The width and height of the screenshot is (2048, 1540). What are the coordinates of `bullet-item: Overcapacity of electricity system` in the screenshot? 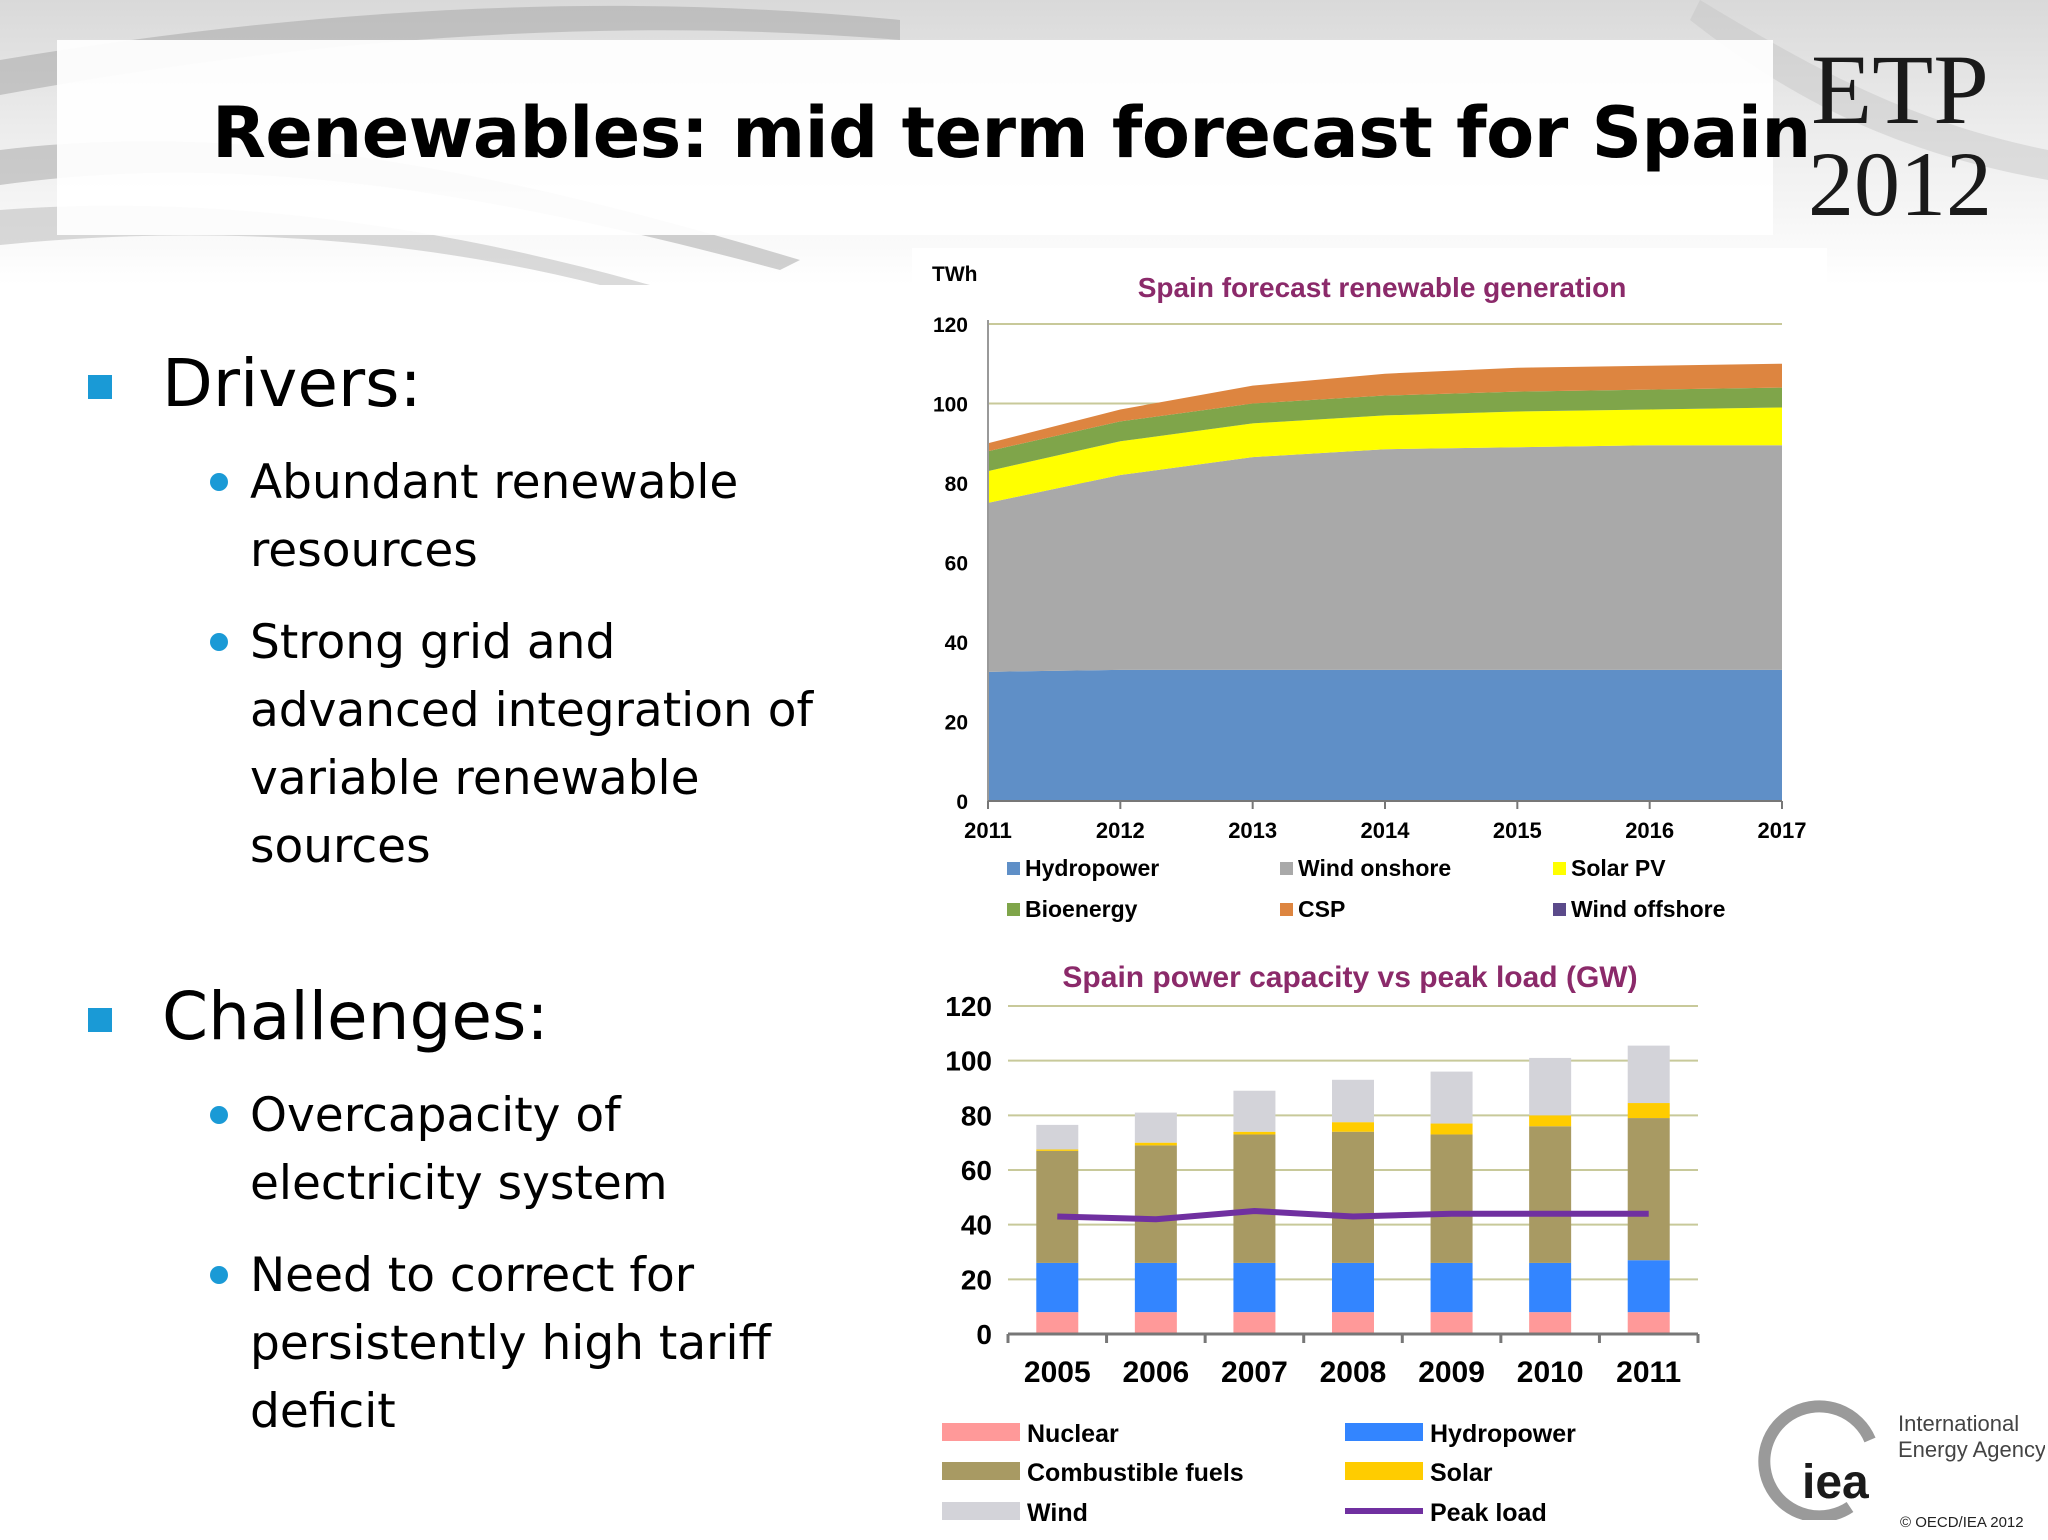 It's located at (560, 1150).